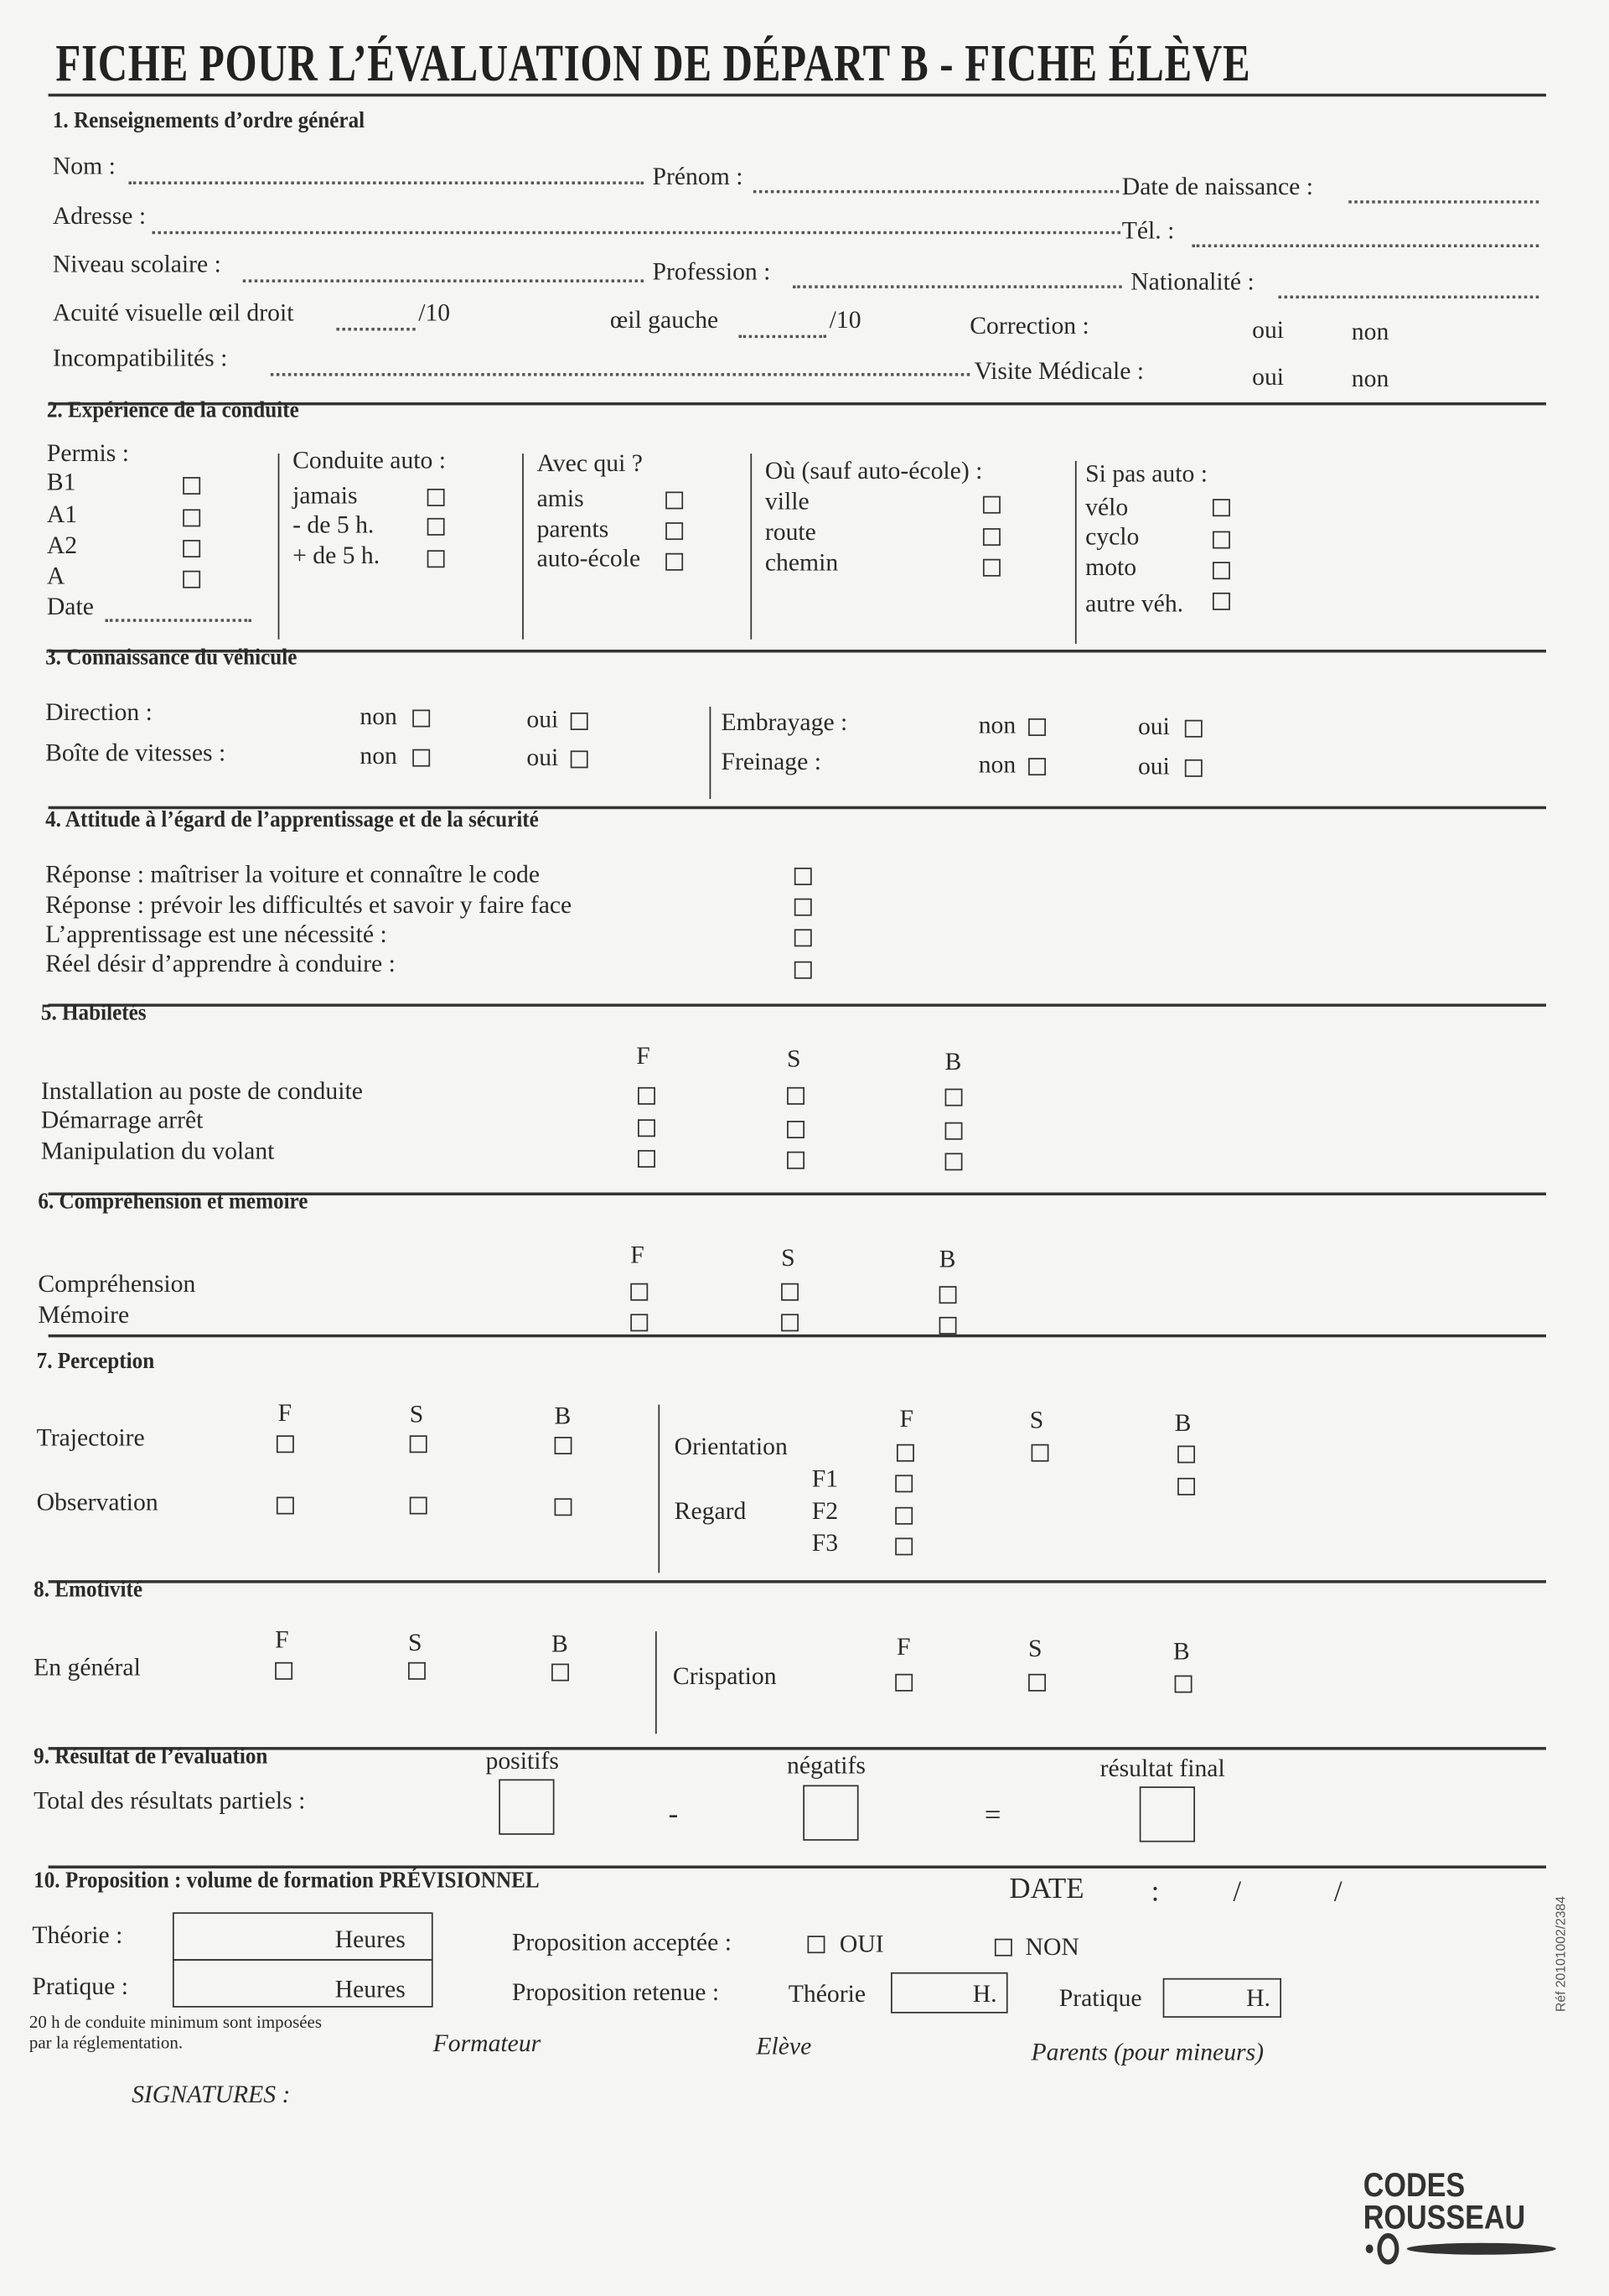  Describe the element at coordinates (173, 1202) in the screenshot. I see `section-6-heading: 6. Compréhension et mémoire` at that location.